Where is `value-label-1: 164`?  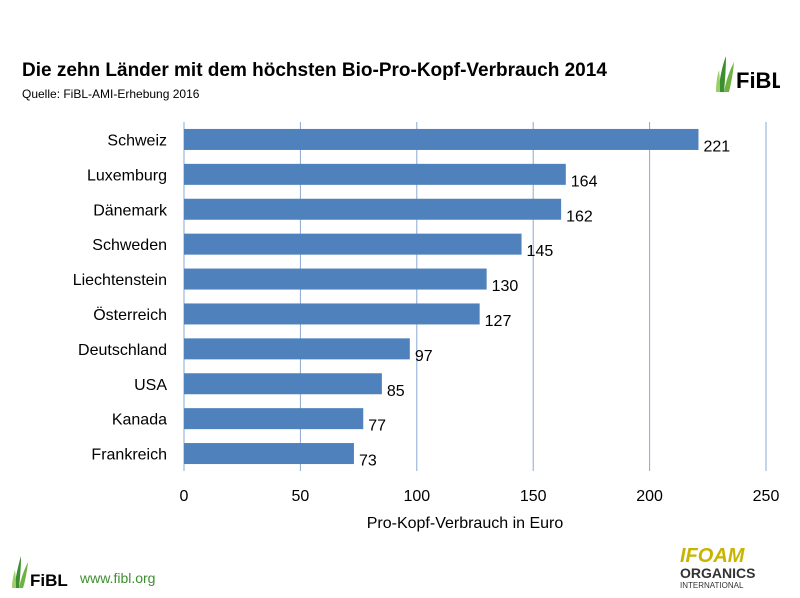
value-label-1: 164 is located at coordinates (584, 181).